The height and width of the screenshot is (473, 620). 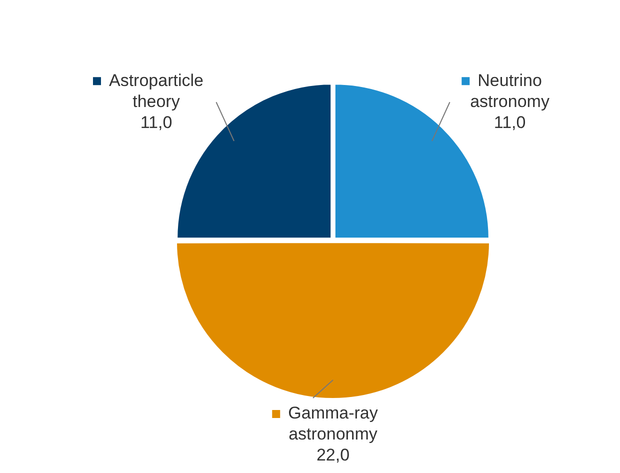 I want to click on legend-label: Neutrino astronomy, so click(x=510, y=90).